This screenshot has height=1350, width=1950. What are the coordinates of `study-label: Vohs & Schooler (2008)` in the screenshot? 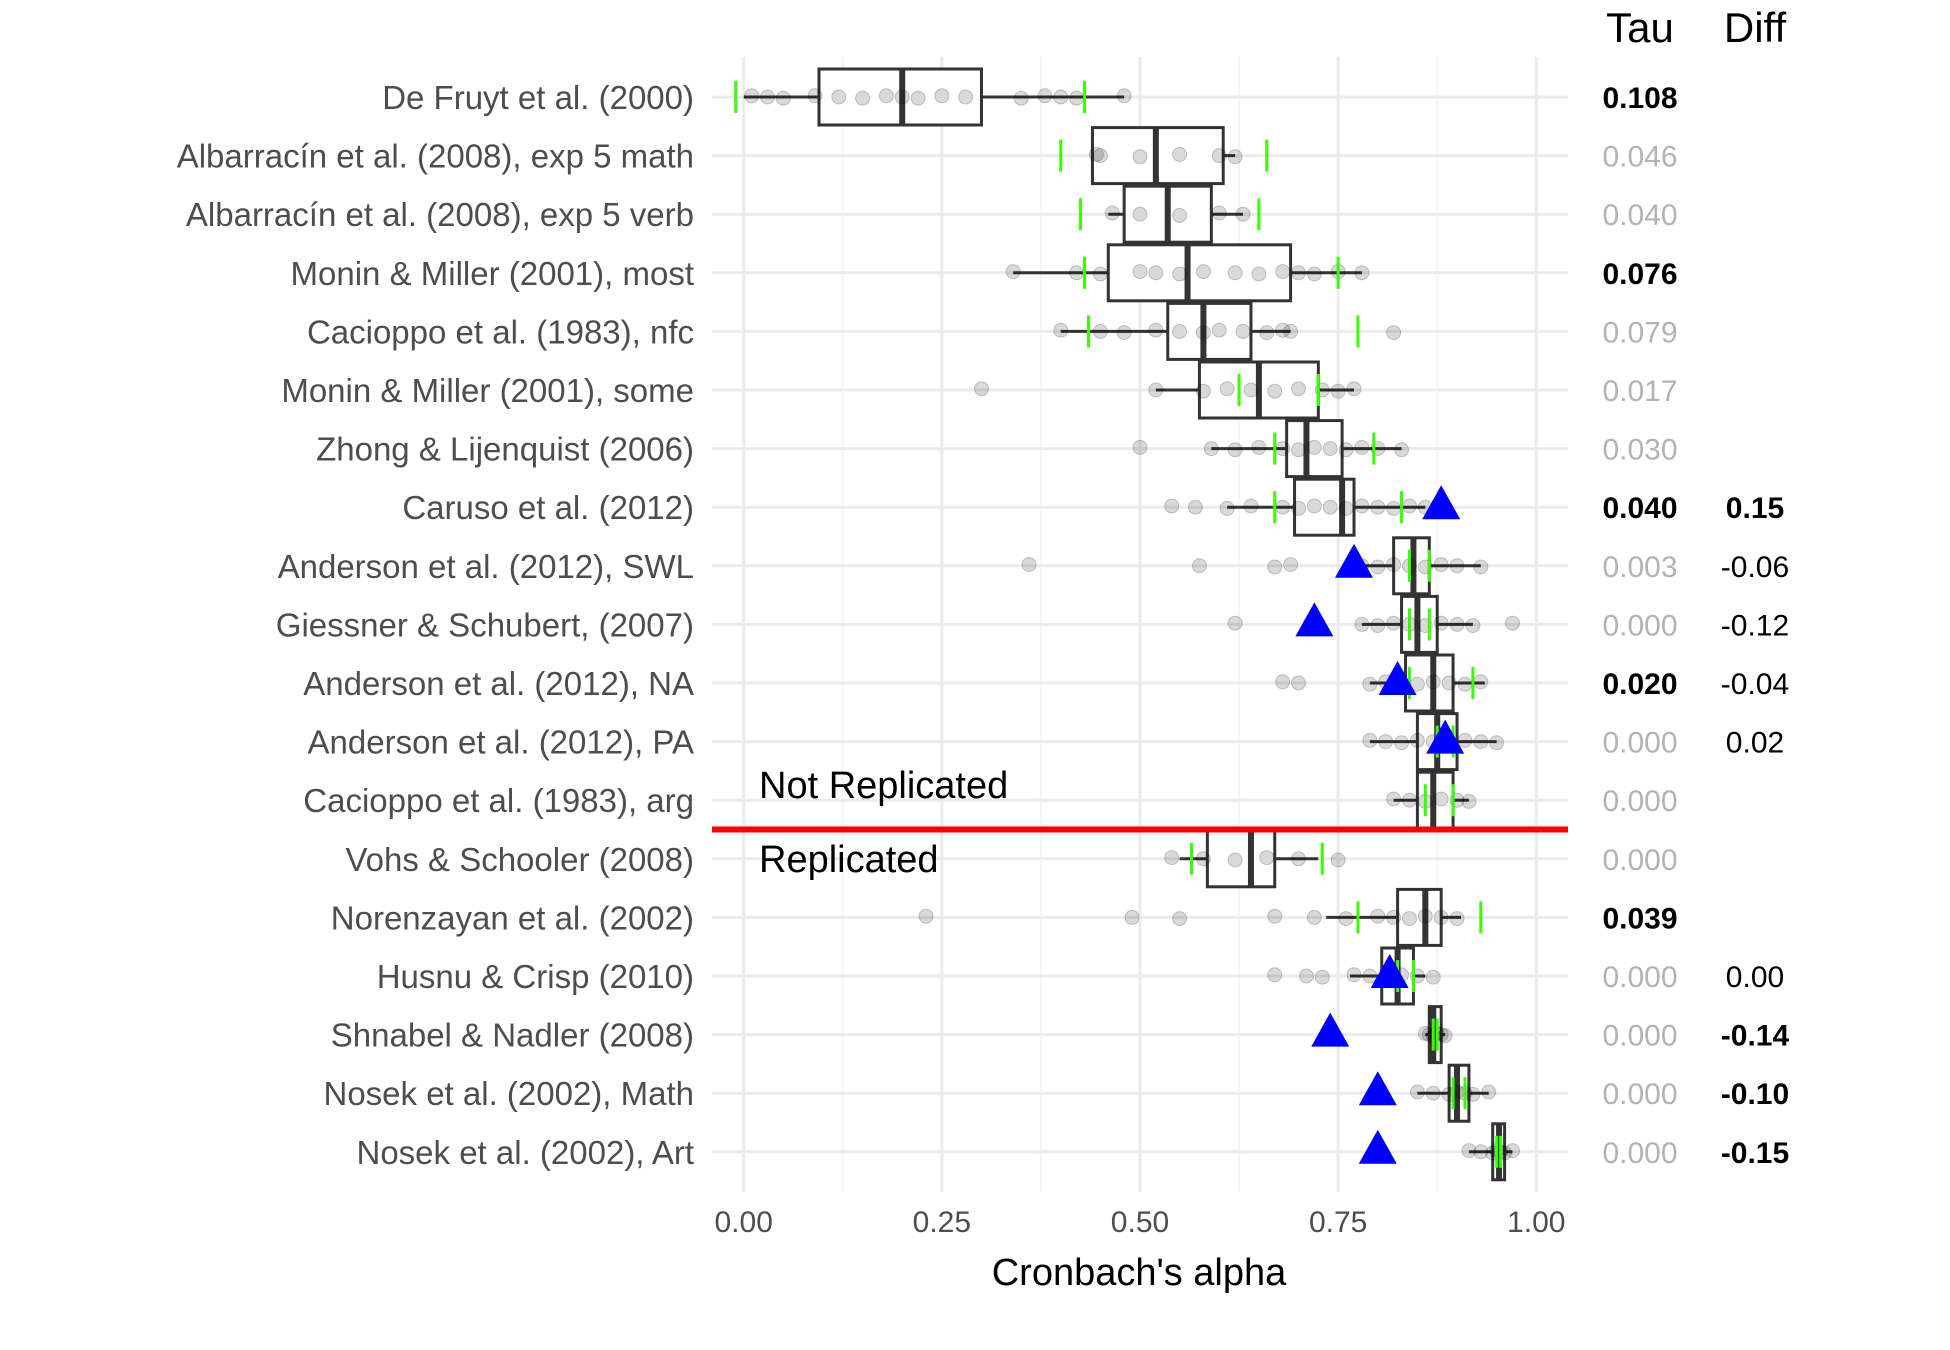 It's located at (519, 859).